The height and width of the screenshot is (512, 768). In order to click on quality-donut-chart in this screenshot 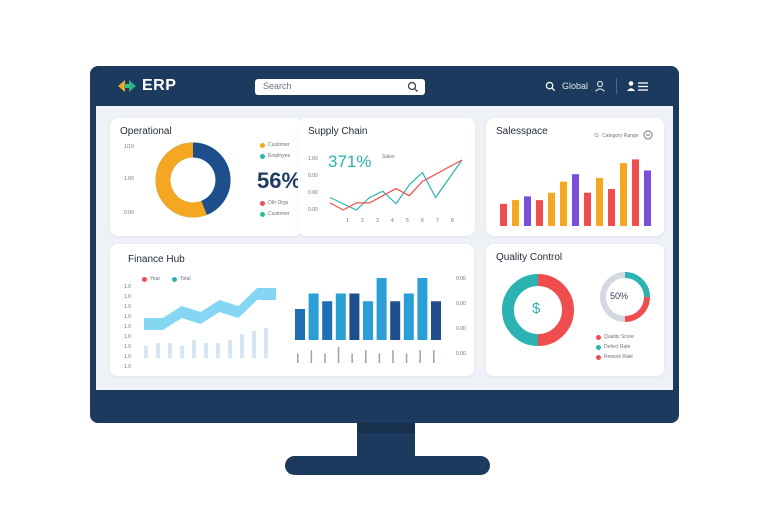, I will do `click(538, 310)`.